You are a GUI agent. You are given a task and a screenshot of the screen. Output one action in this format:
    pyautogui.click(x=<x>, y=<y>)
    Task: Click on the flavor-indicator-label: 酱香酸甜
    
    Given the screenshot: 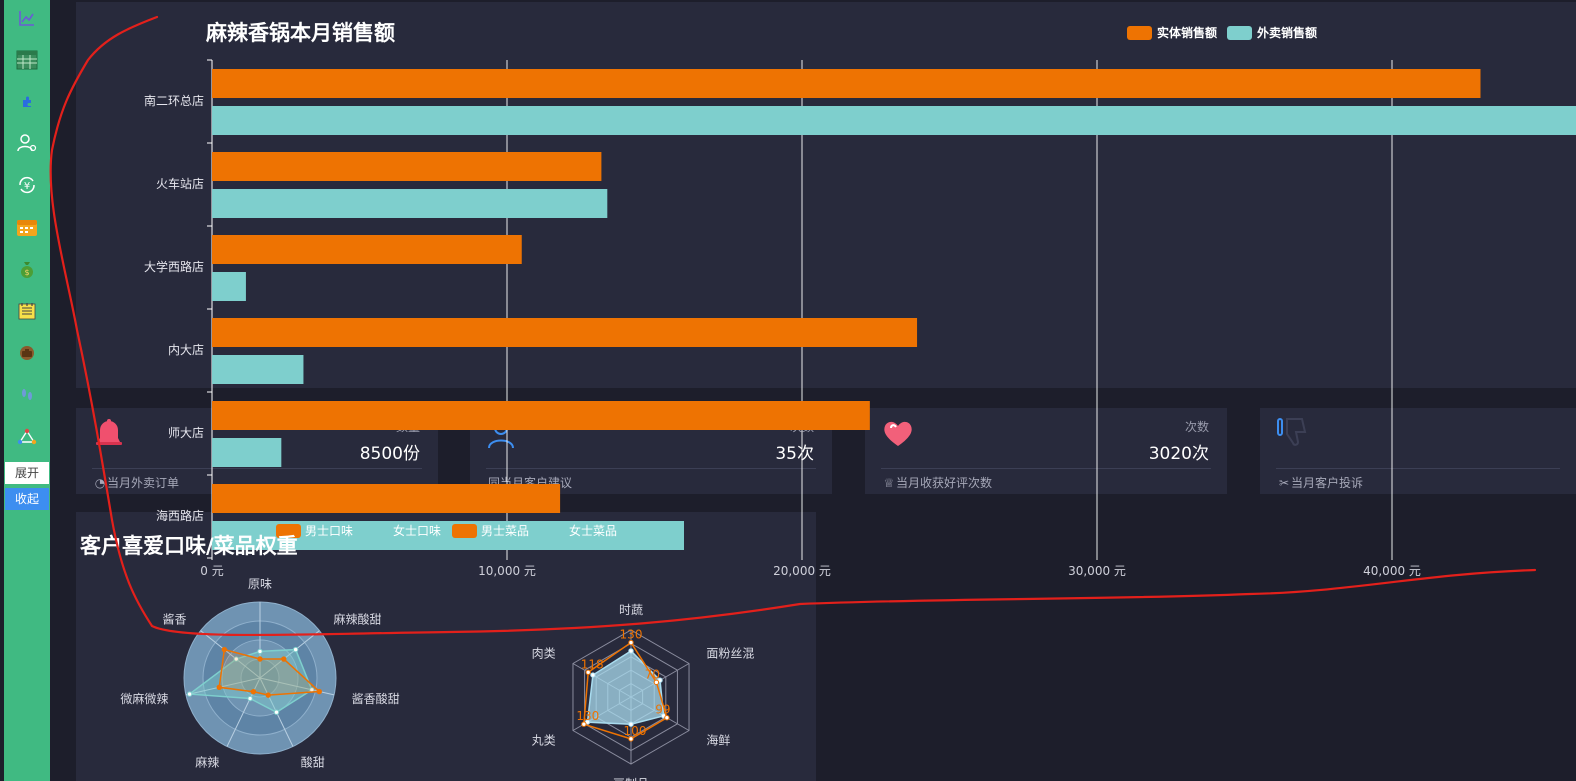 What is the action you would take?
    pyautogui.click(x=376, y=698)
    